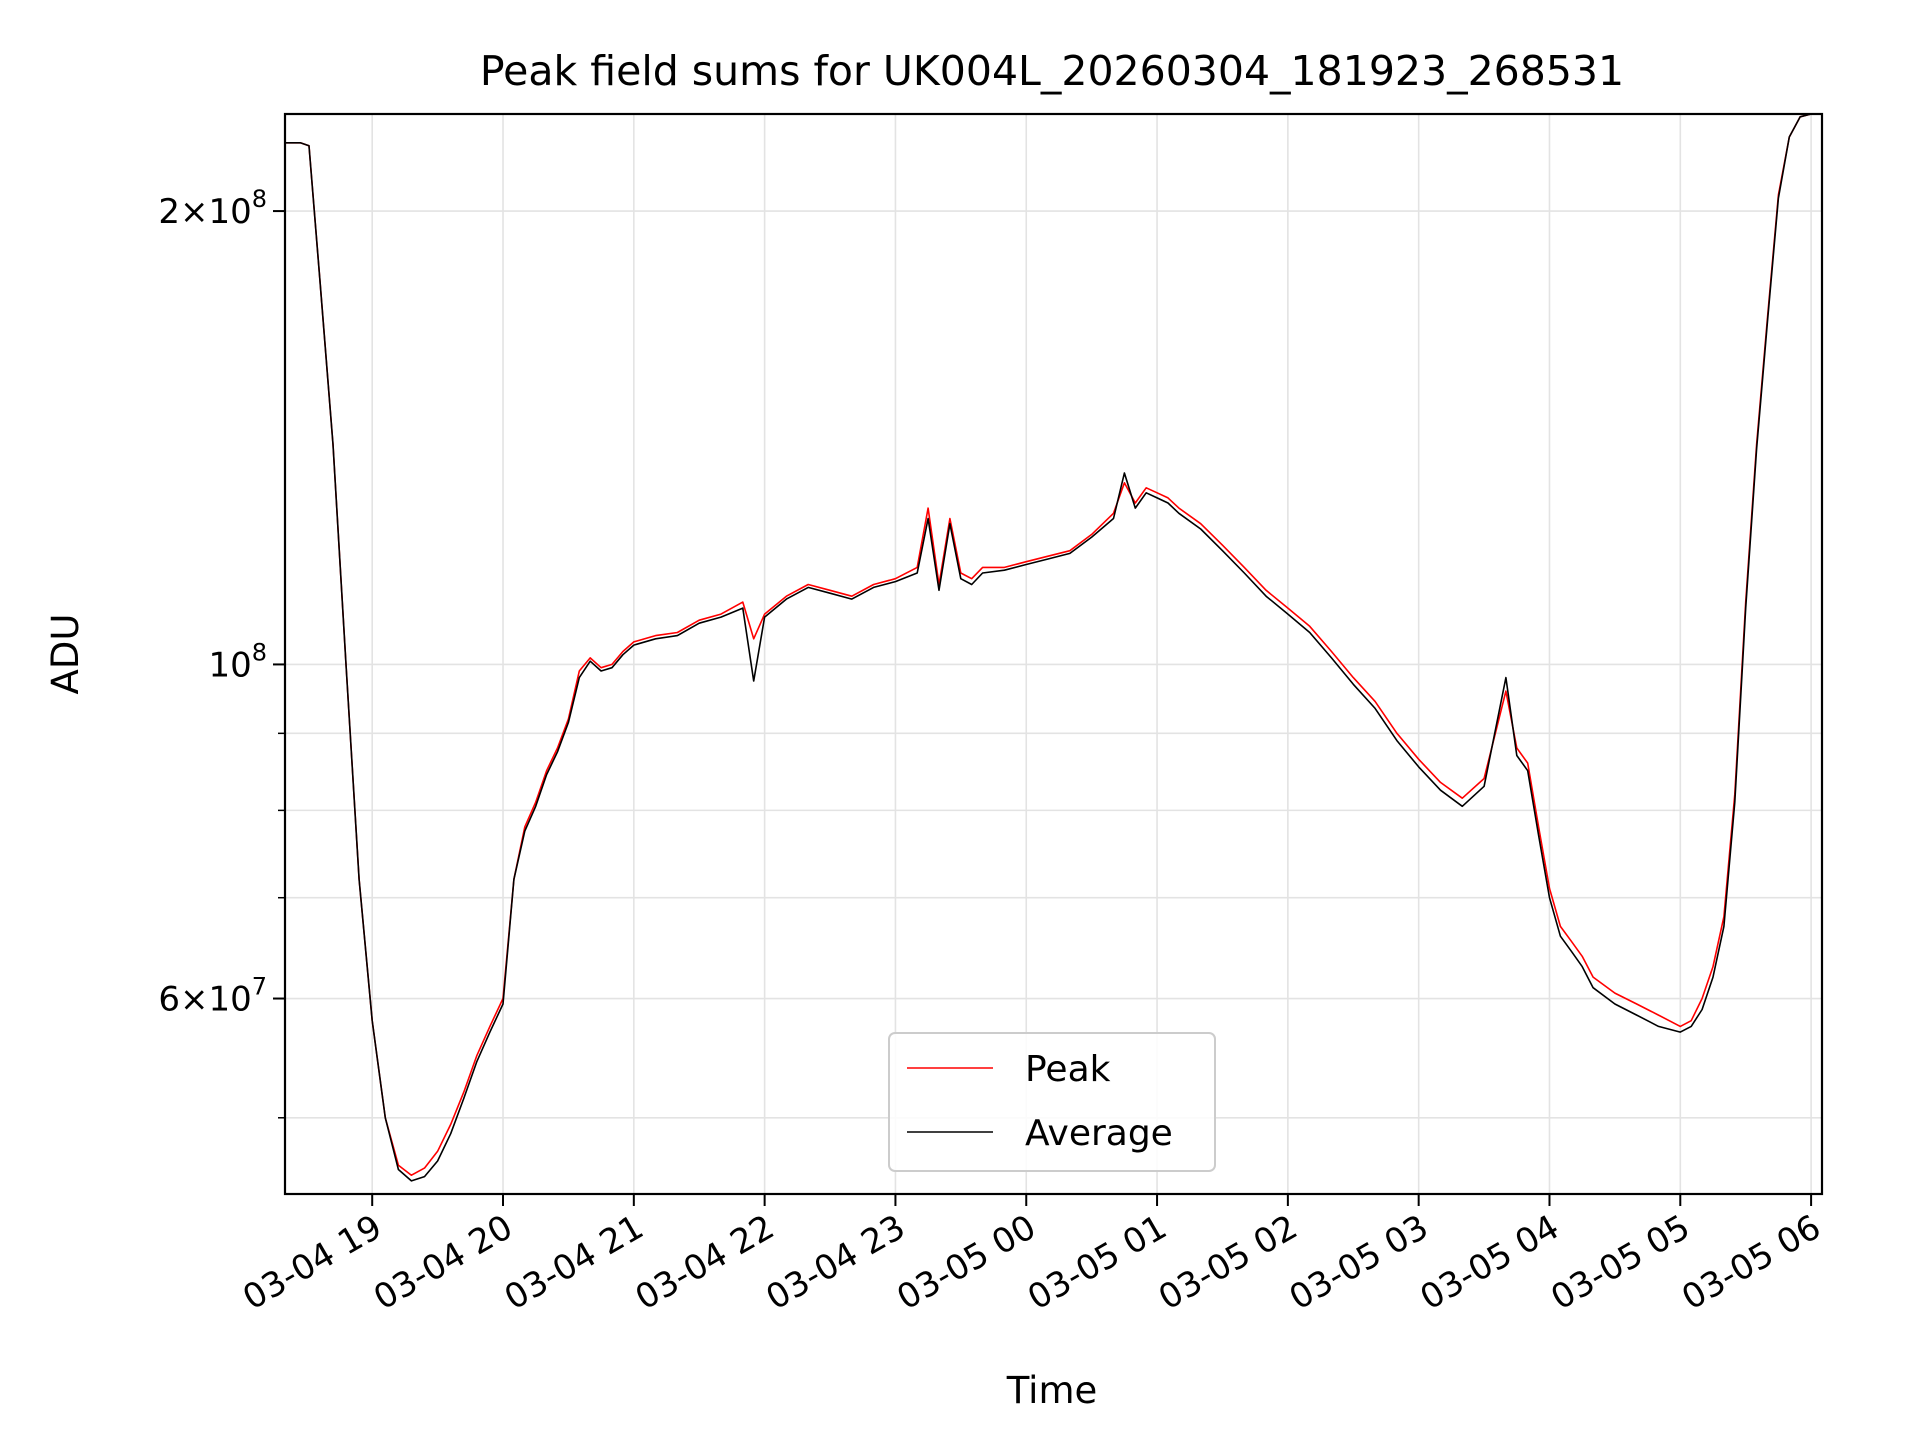 This screenshot has height=1440, width=1920. Describe the element at coordinates (237, 661) in the screenshot. I see `y-tick-label: 108` at that location.